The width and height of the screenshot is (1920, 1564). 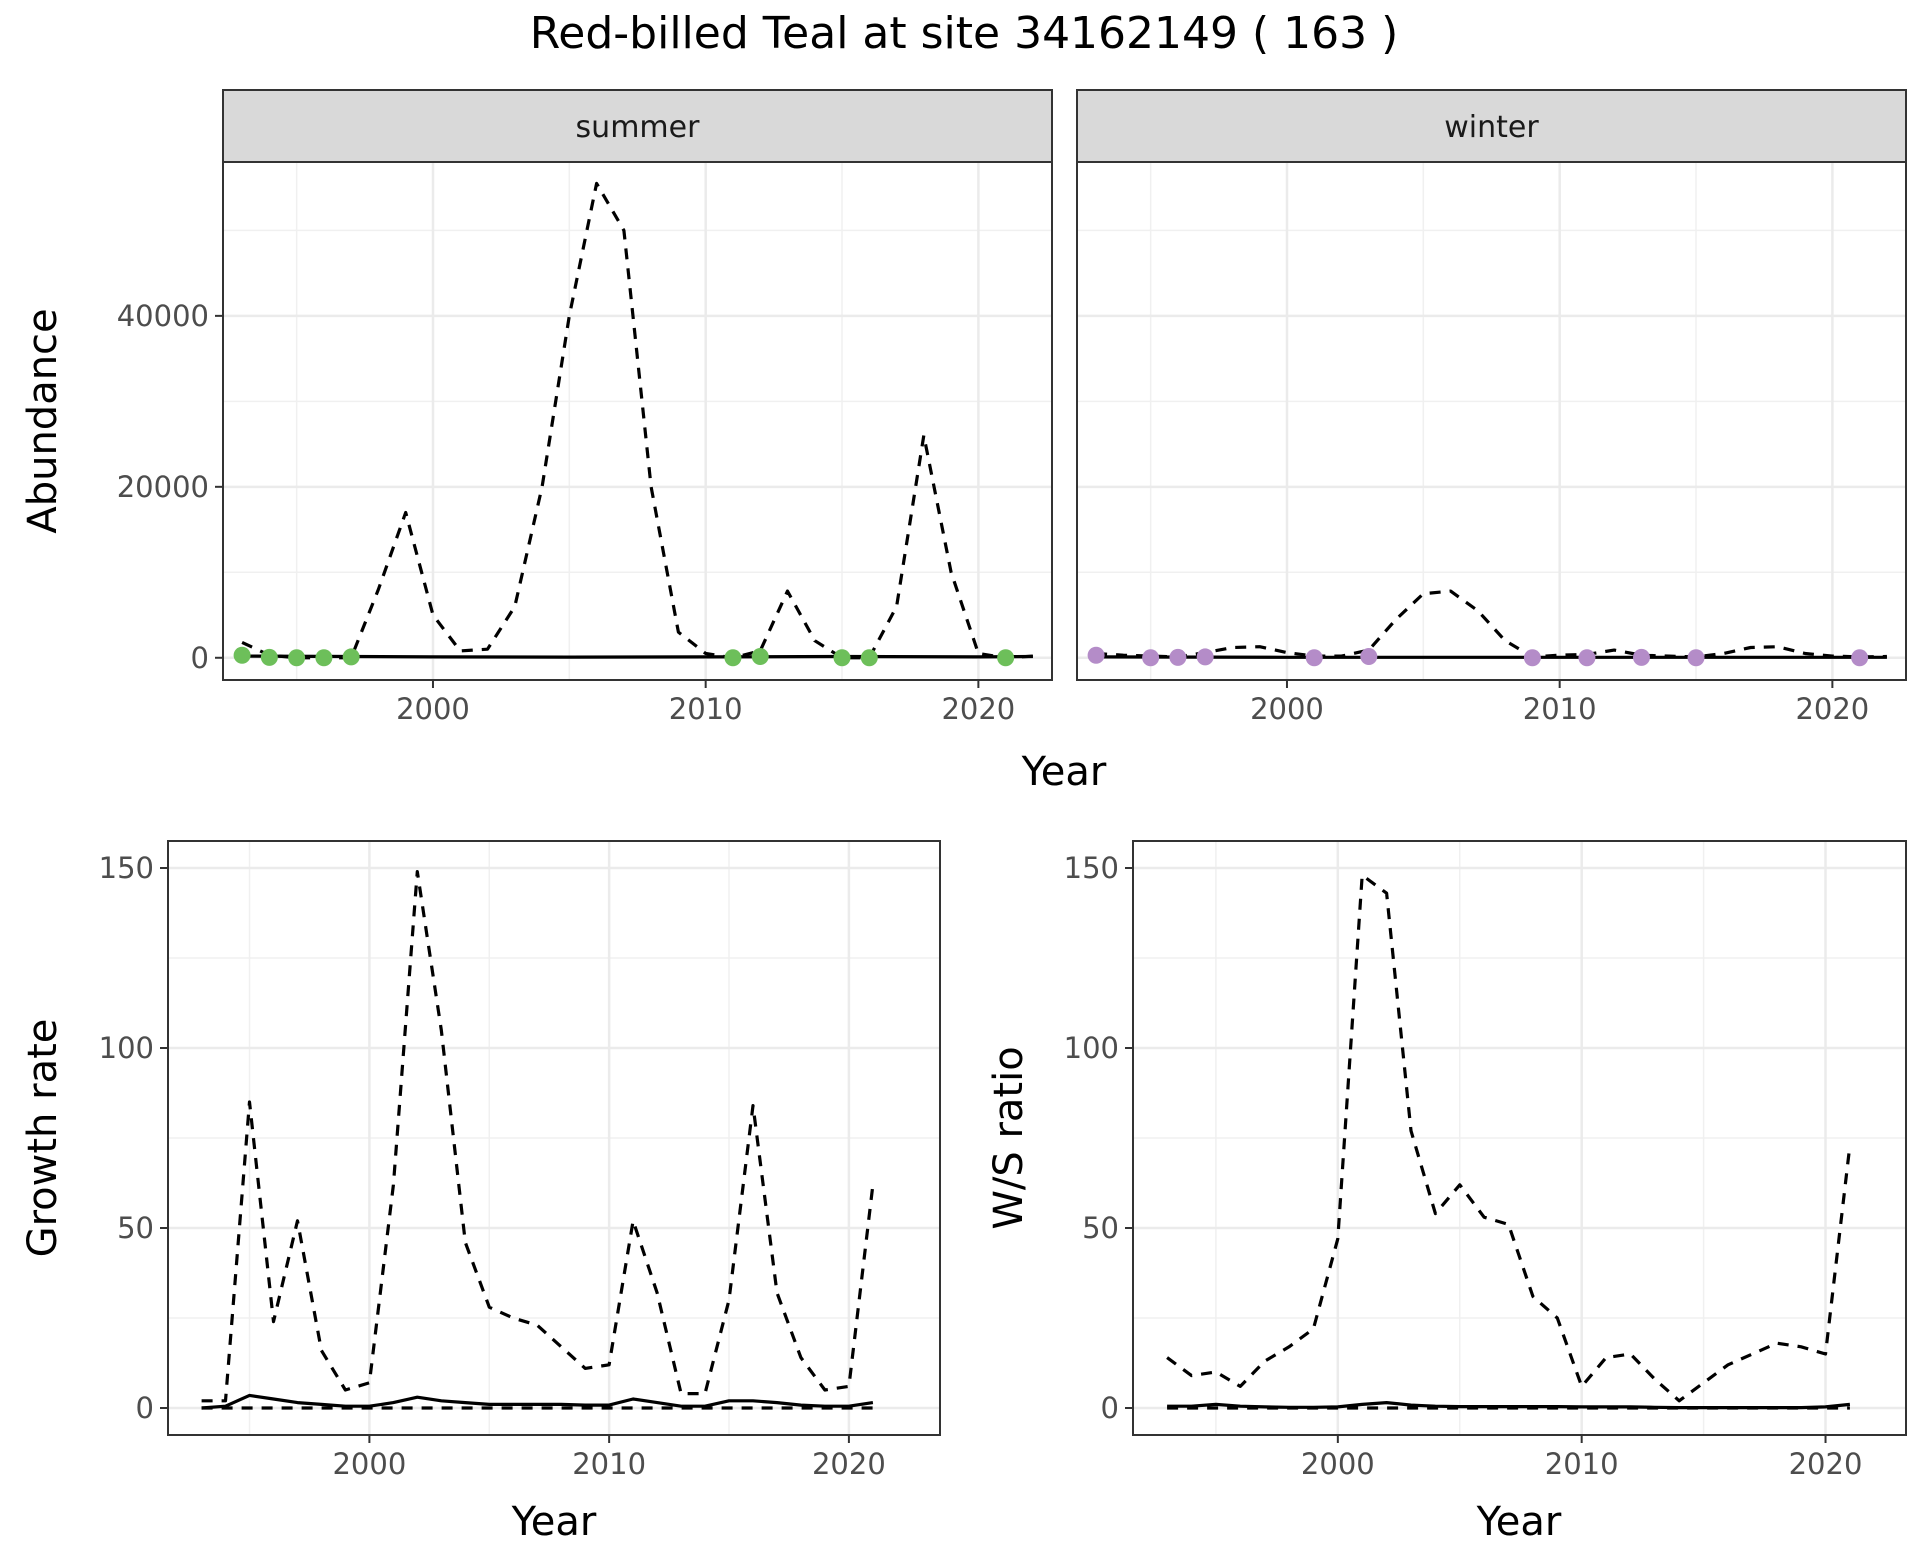 I want to click on abundance-y-axis-title: Abundance, so click(x=43, y=420).